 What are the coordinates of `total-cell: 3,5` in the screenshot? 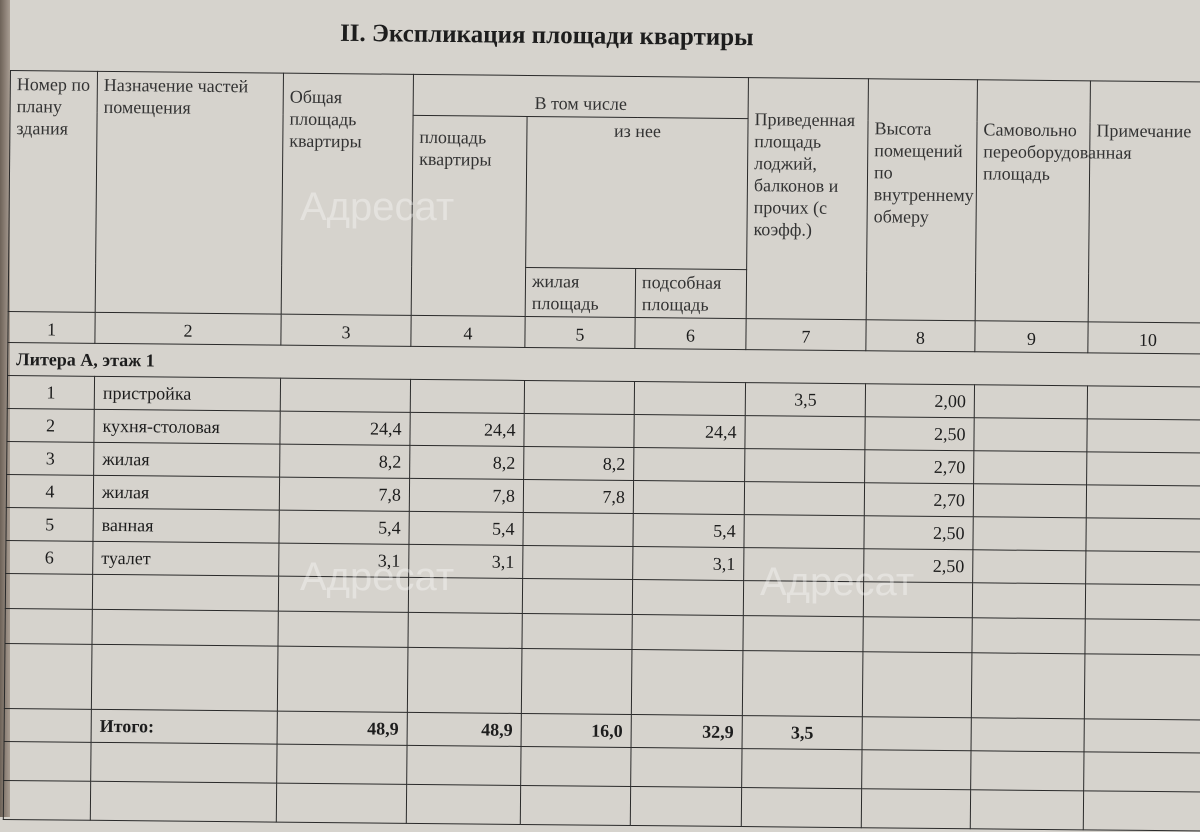 It's located at (802, 732).